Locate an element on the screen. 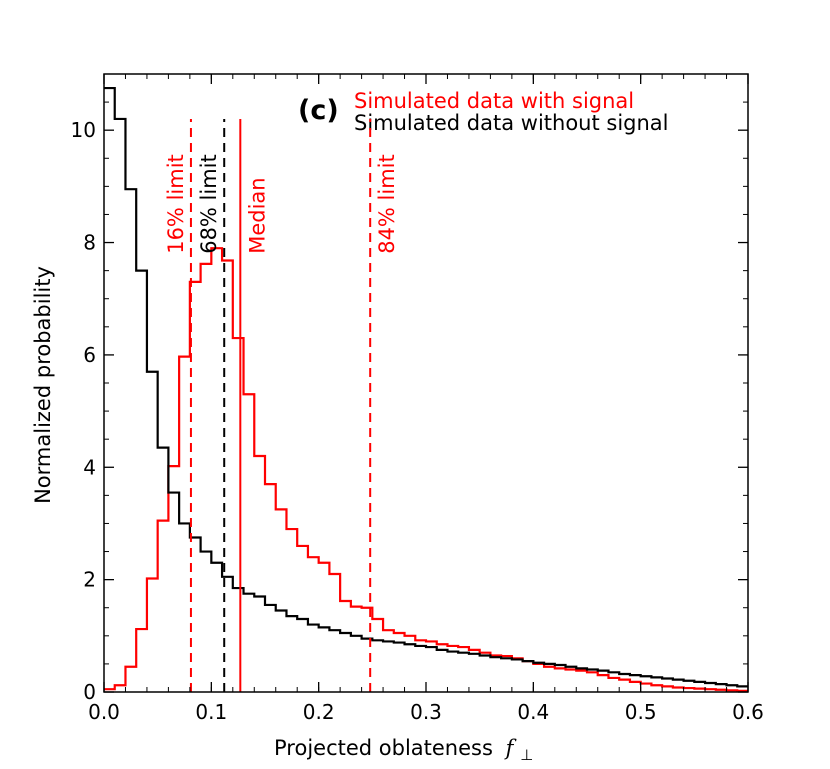 The width and height of the screenshot is (830, 769). y-tick-label: 6 is located at coordinates (89, 355).